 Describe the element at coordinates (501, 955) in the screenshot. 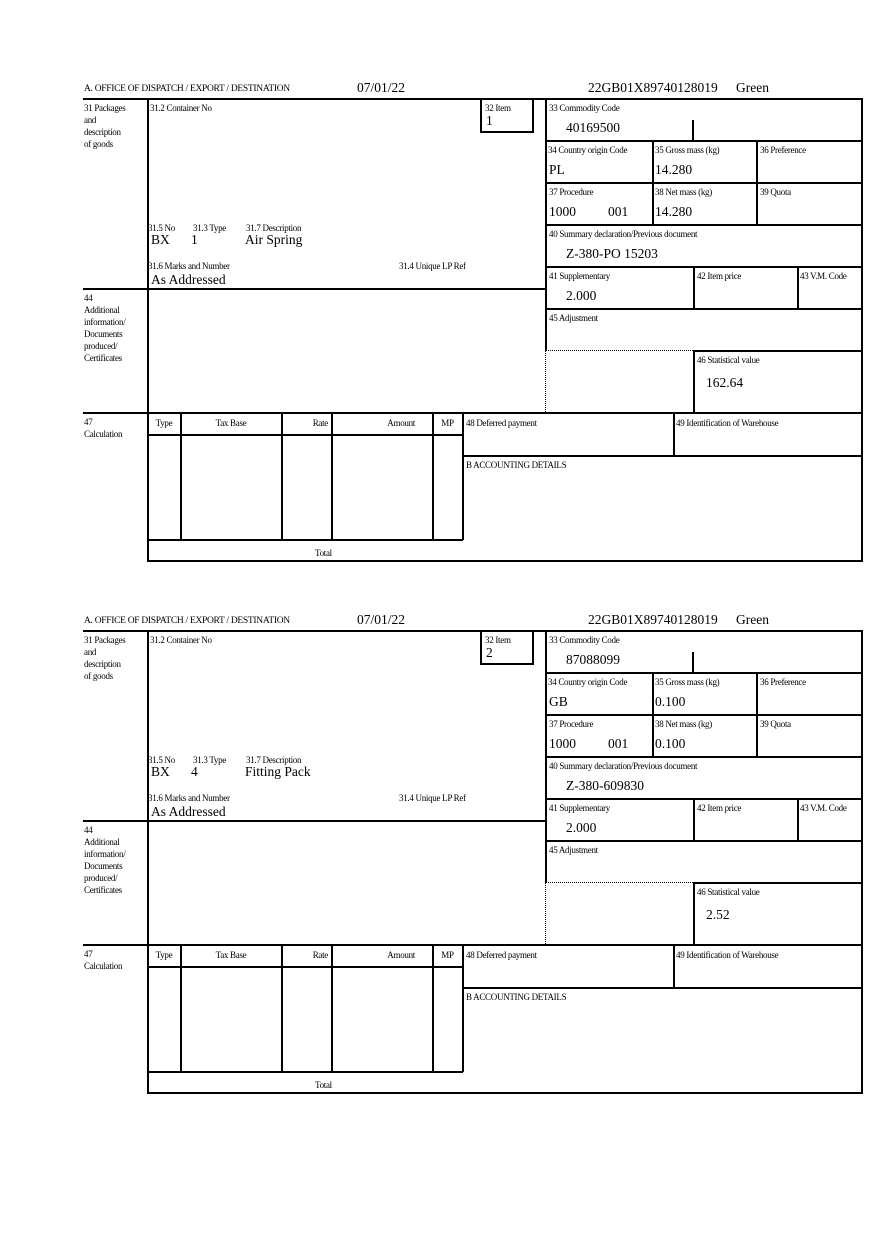

I see `deferred-payment-label: 48 Deferred payment` at that location.